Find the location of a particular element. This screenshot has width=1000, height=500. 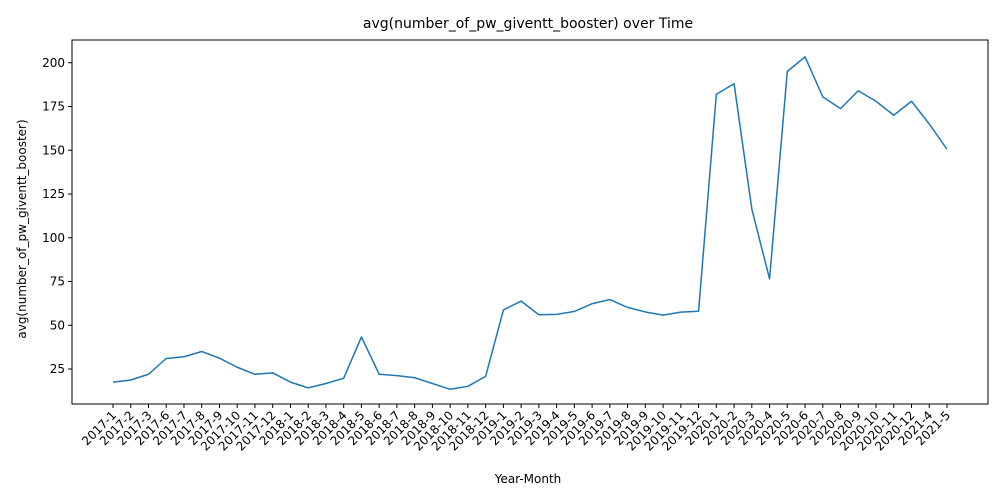

y-axis-title: avg(number_of_pw_giventt_booster) is located at coordinates (22, 228).